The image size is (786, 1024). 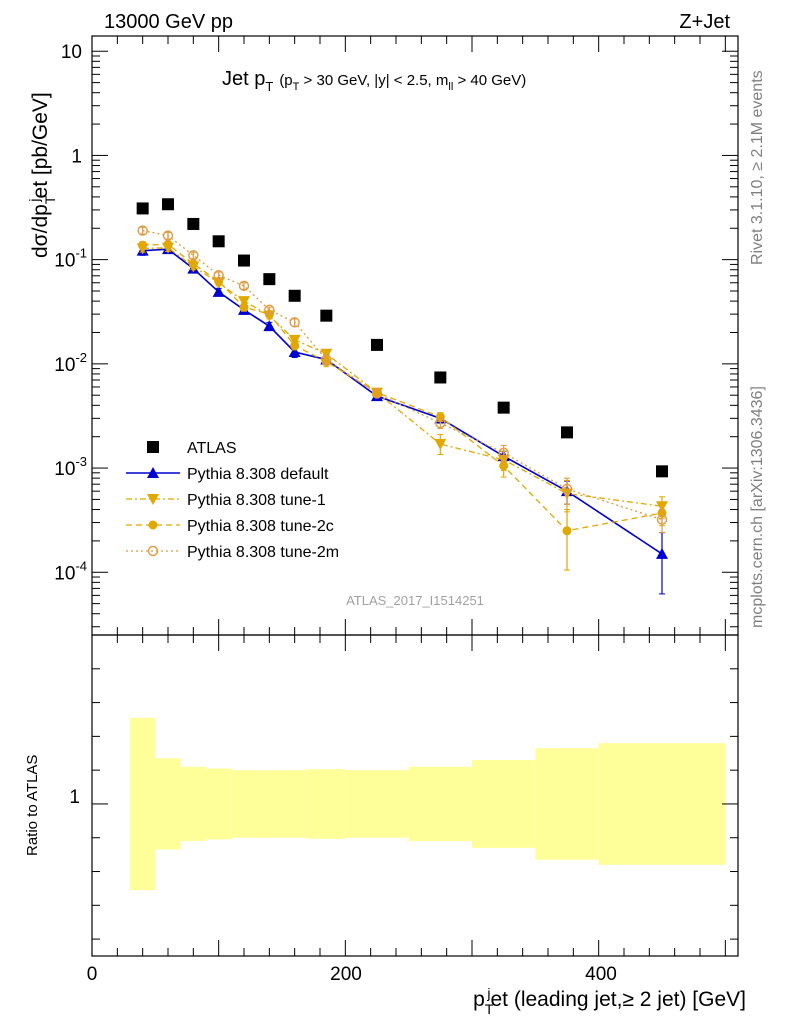 I want to click on y-tick-label: 10⁻¹, so click(x=70, y=259).